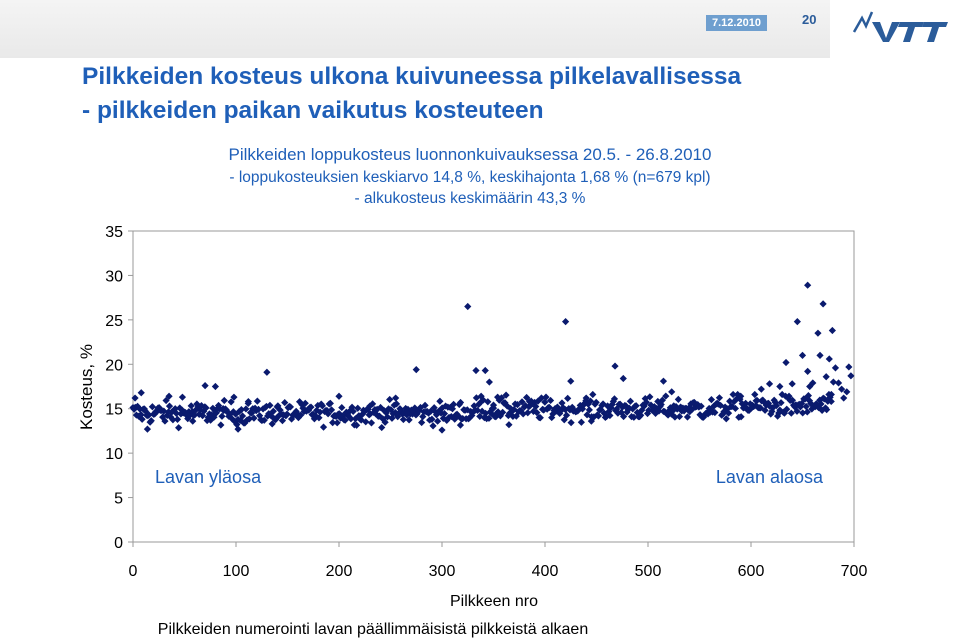 This screenshot has height=638, width=960. I want to click on x-tick-label: 200, so click(339, 571).